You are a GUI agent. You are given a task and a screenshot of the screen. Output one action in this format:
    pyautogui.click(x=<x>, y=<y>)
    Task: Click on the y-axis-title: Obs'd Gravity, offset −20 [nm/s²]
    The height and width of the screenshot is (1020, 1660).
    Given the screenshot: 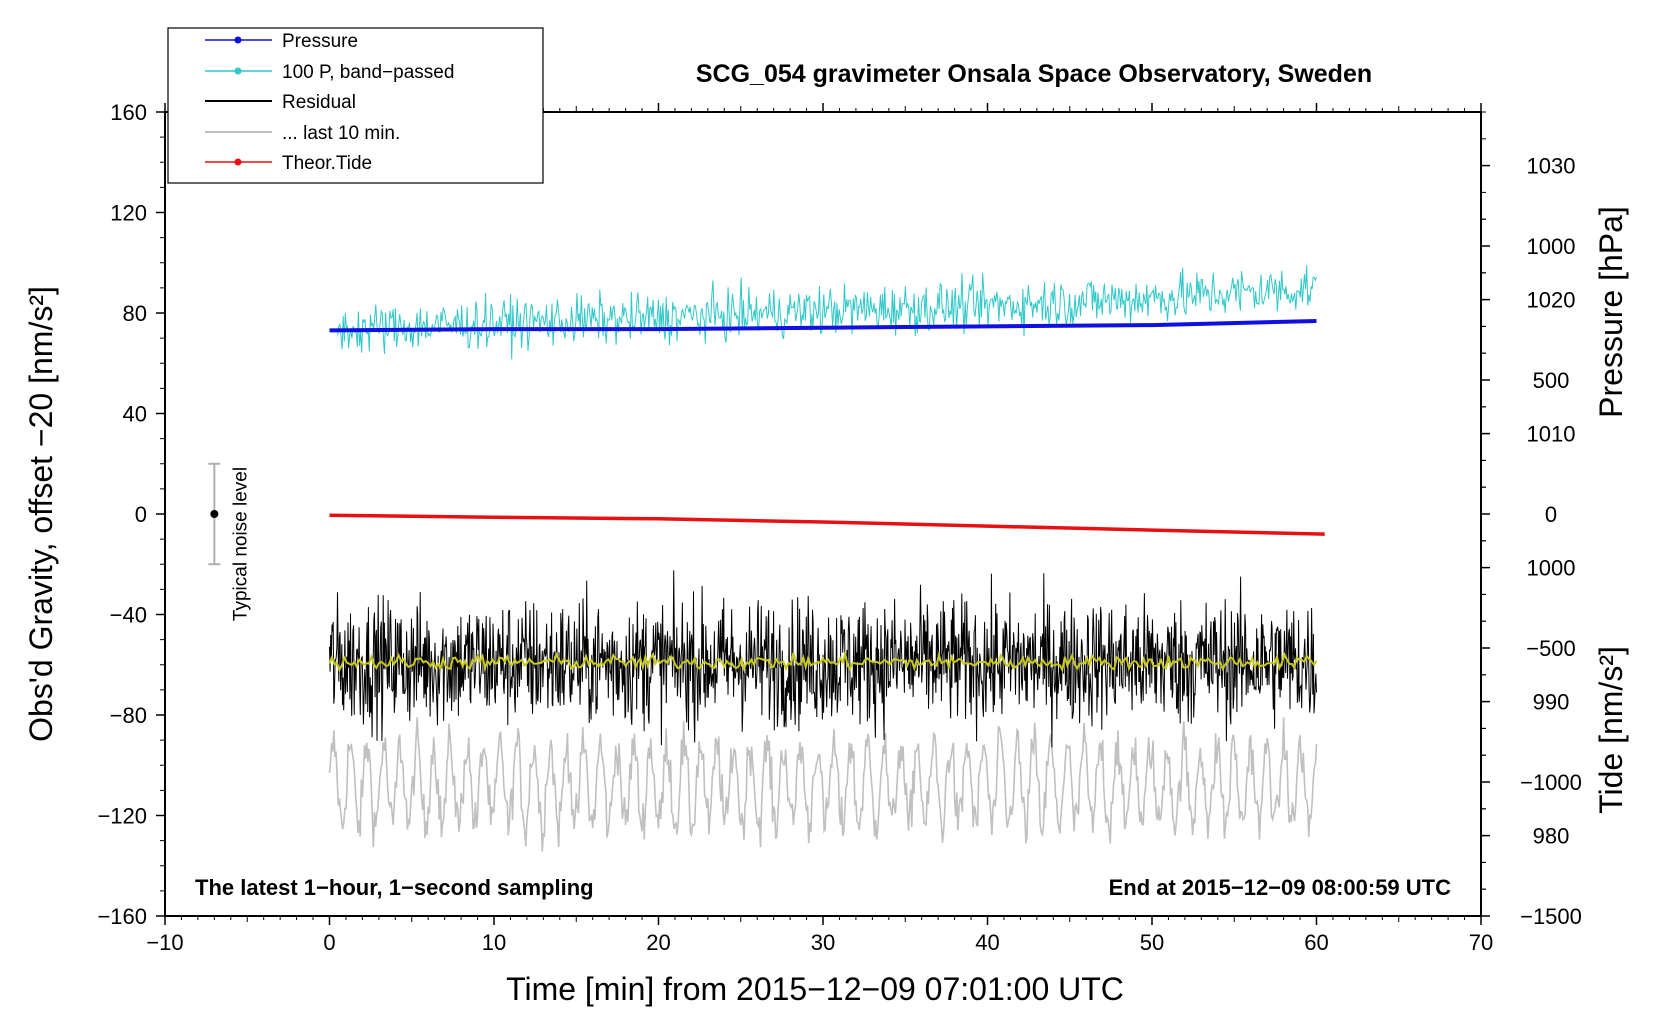 What is the action you would take?
    pyautogui.click(x=41, y=514)
    